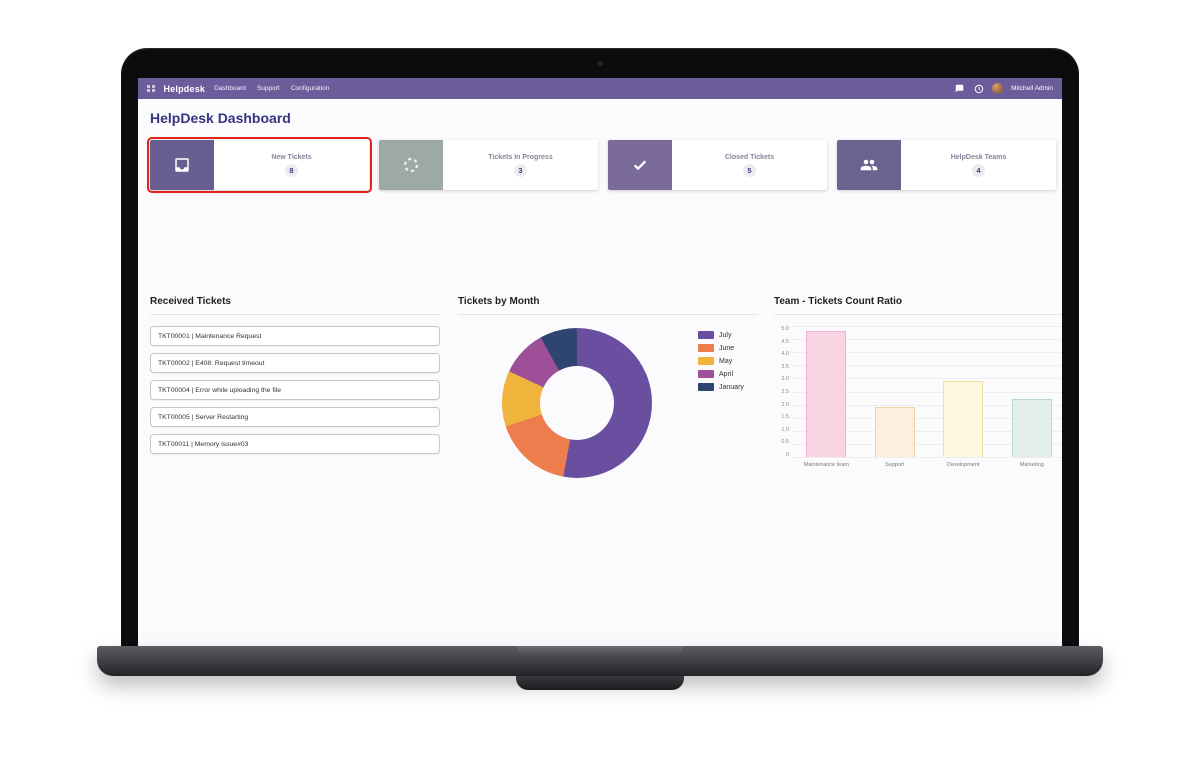 The width and height of the screenshot is (1200, 766). I want to click on menu-item-dashboard: Dashboard, so click(230, 88).